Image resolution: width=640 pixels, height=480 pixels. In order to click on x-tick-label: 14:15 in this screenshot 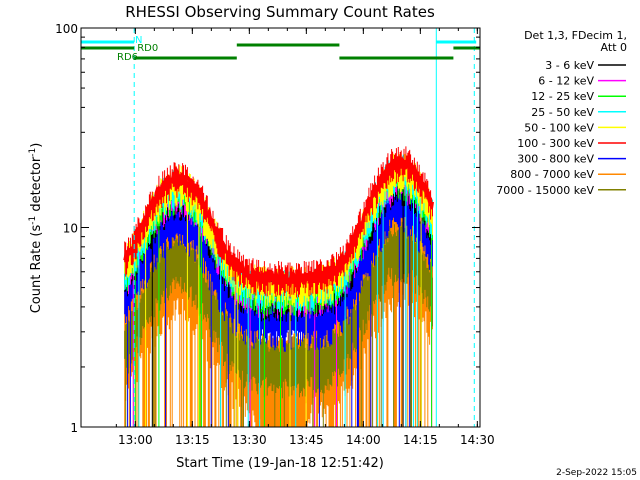, I will do `click(420, 440)`.